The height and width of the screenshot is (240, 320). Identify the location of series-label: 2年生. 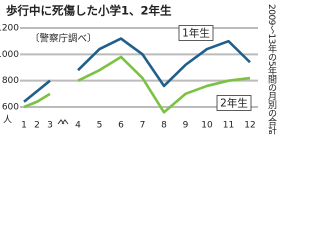
(234, 103).